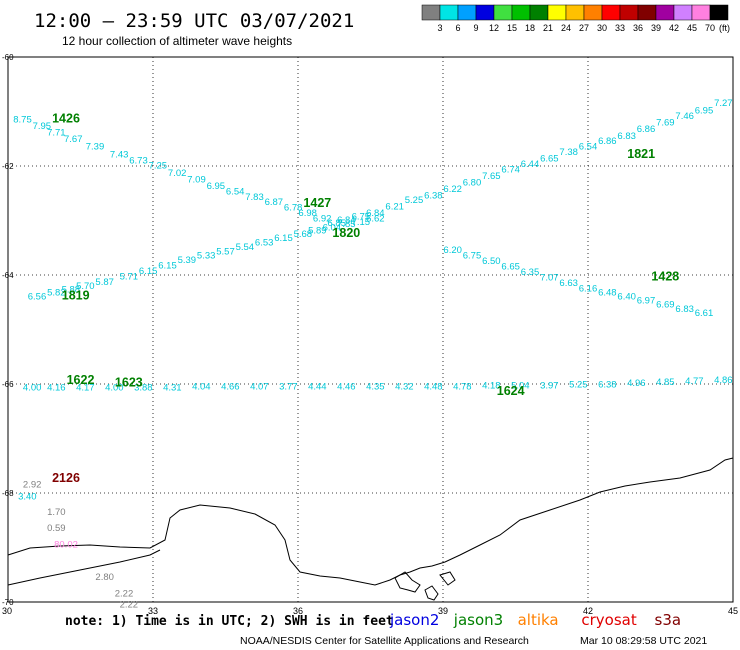 The height and width of the screenshot is (650, 740). Describe the element at coordinates (307, 213) in the screenshot. I see `swh-value: 6.98` at that location.